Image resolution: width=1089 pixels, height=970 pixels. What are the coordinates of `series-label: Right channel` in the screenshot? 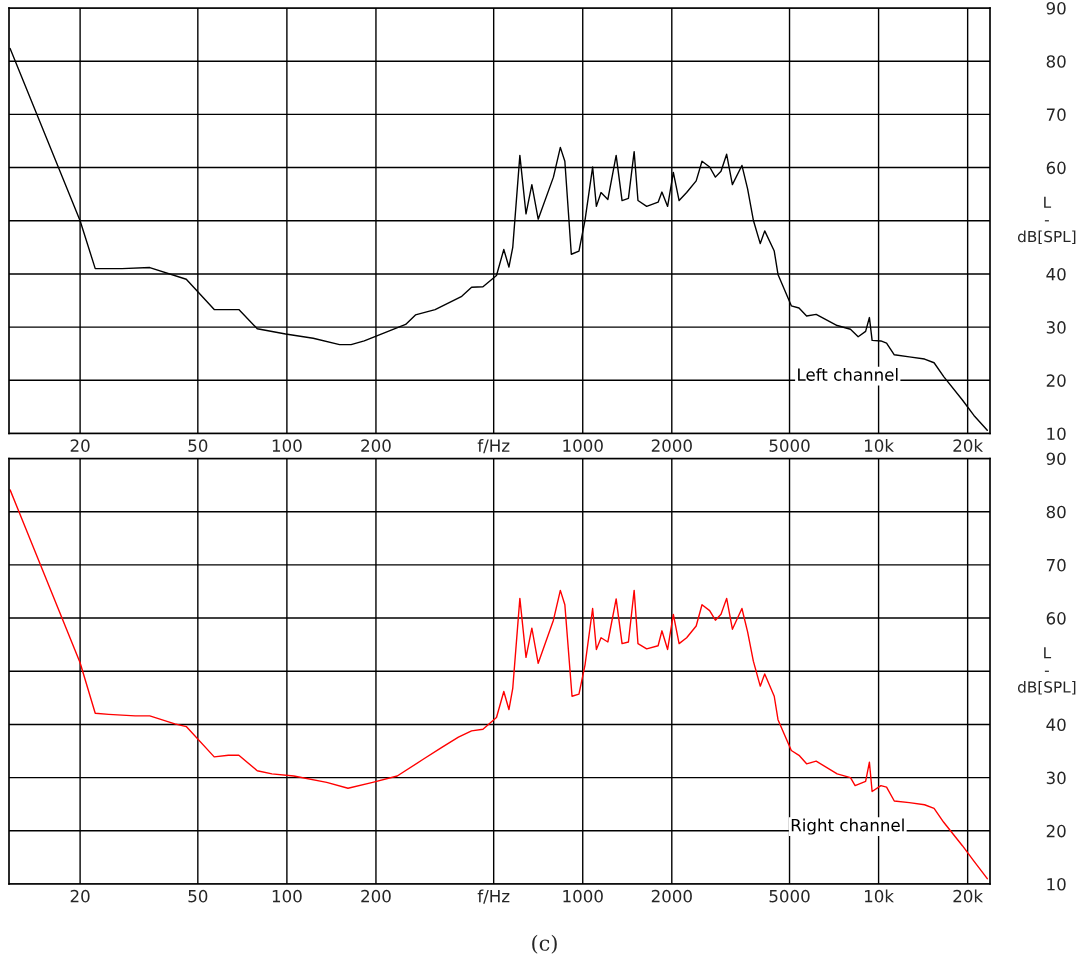 It's located at (847, 826).